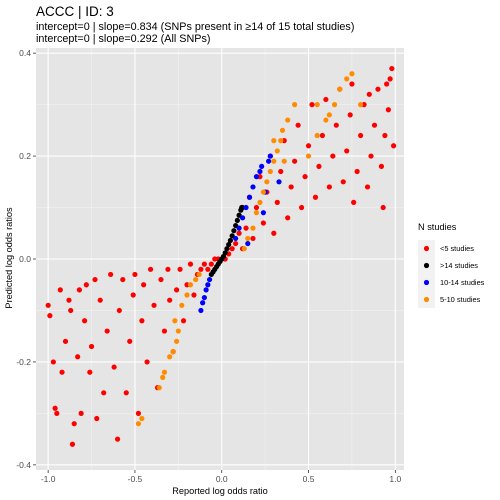 The width and height of the screenshot is (500, 500). Describe the element at coordinates (75, 11) in the screenshot. I see `chart-title: ACCC | ID: 3` at that location.